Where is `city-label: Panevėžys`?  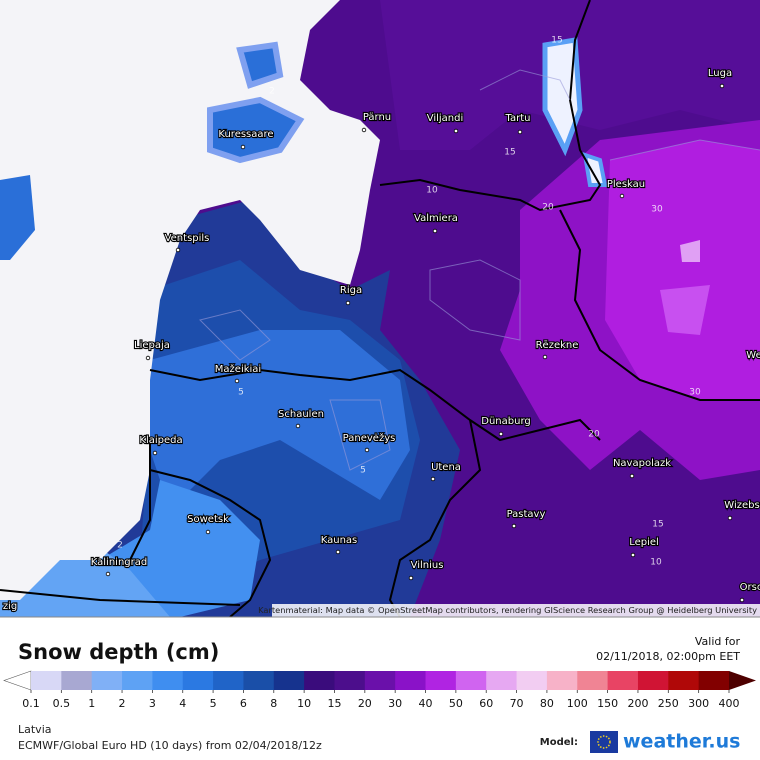 city-label: Panevėžys is located at coordinates (369, 438).